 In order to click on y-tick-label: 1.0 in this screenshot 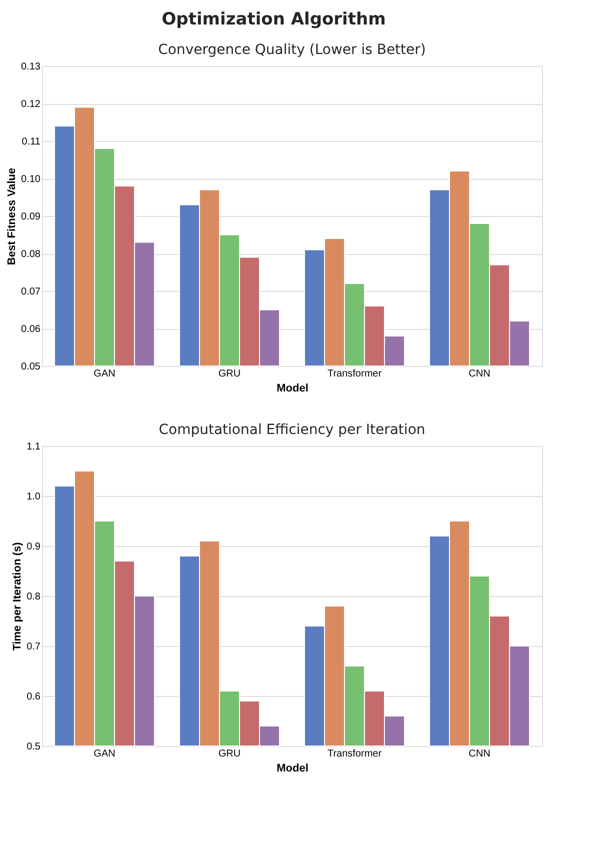, I will do `click(33, 497)`.